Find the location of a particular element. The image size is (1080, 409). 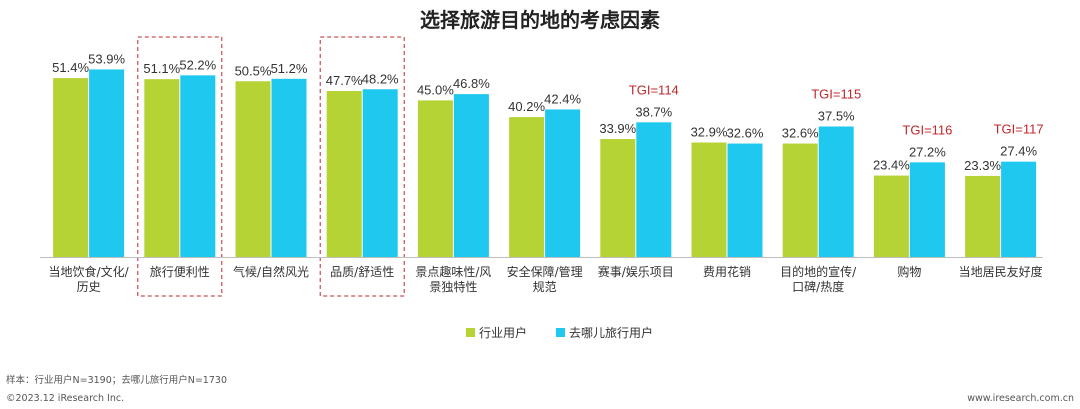

value-label: 50.5% is located at coordinates (253, 70).